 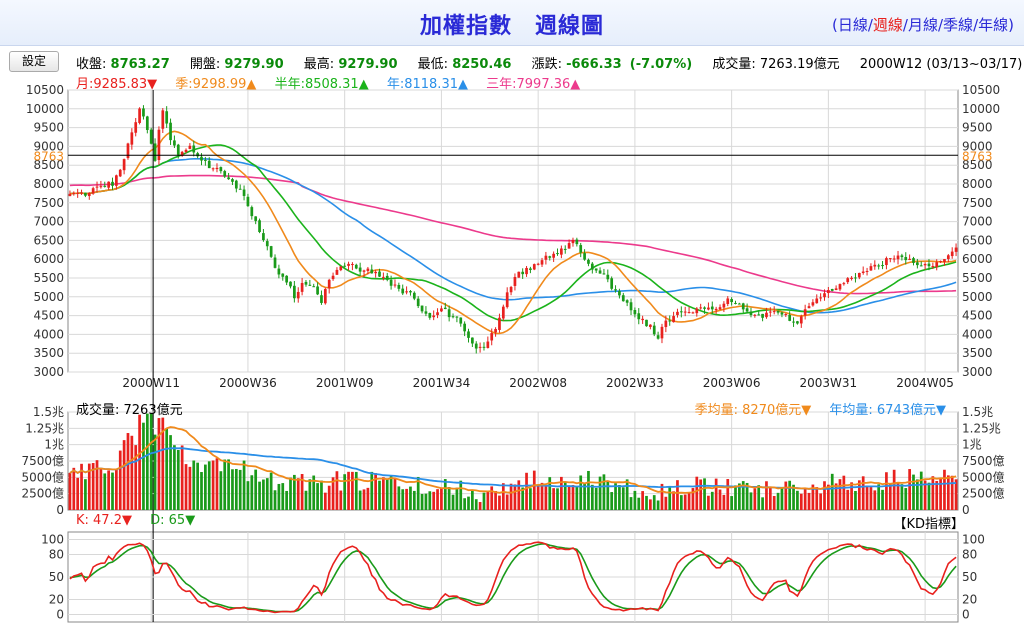 What do you see at coordinates (977, 203) in the screenshot?
I see `price-tick-right: 7500` at bounding box center [977, 203].